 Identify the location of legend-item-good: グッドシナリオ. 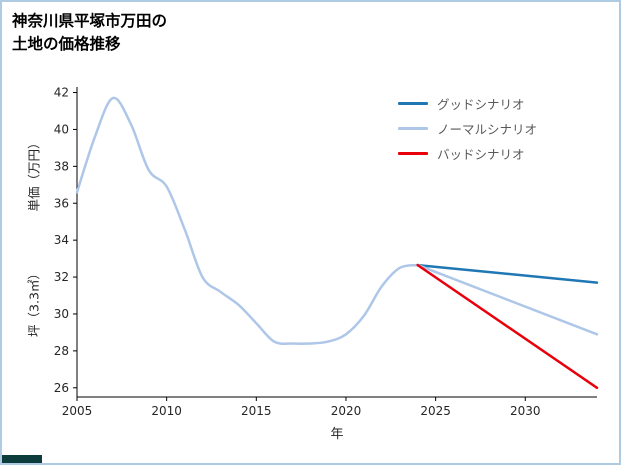
(467, 104).